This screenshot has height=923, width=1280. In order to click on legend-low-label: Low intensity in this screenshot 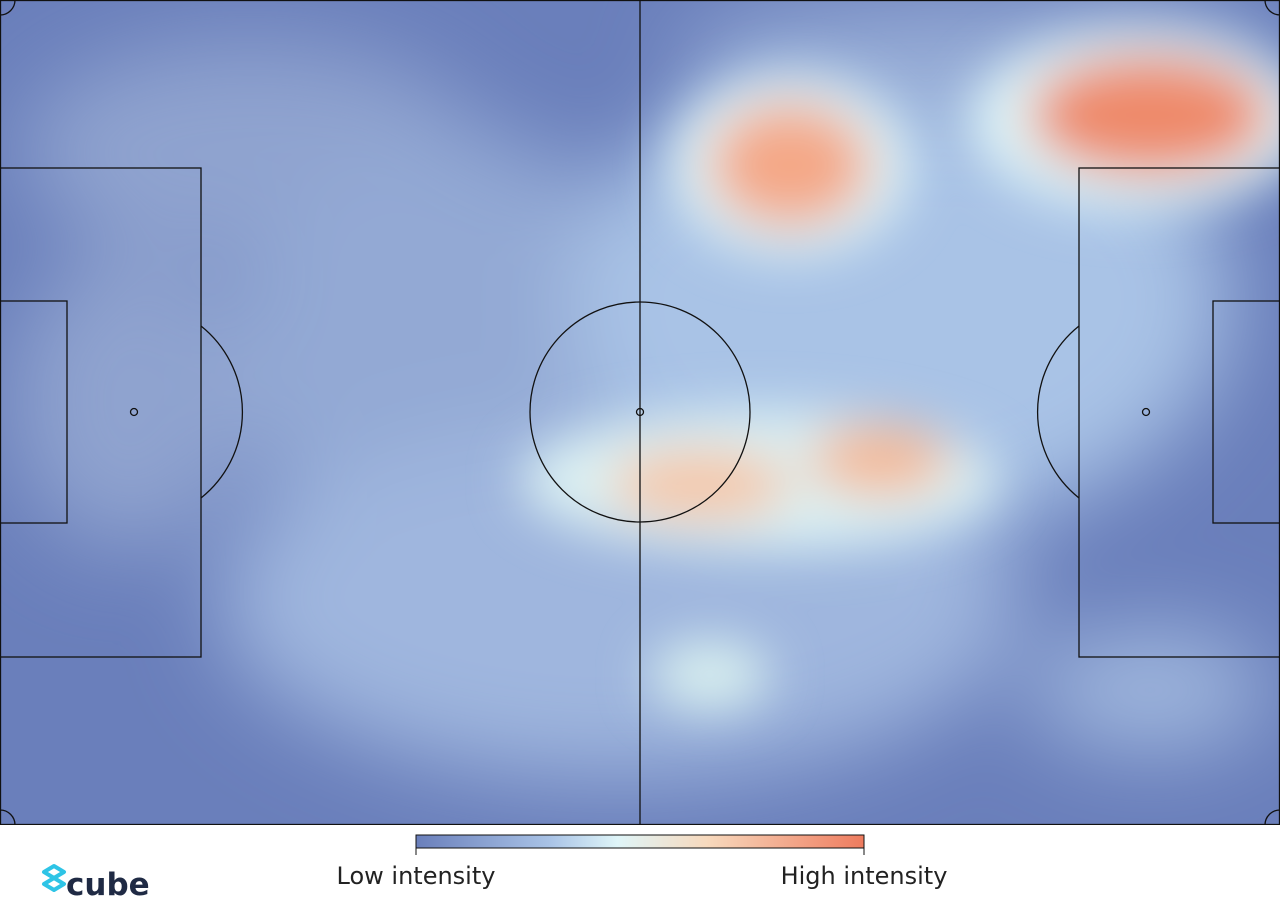, I will do `click(416, 876)`.